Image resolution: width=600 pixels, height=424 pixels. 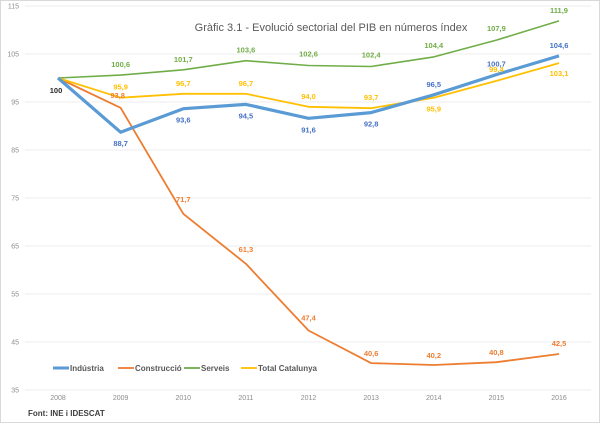 I want to click on x-tick-label: 2015, so click(x=497, y=398).